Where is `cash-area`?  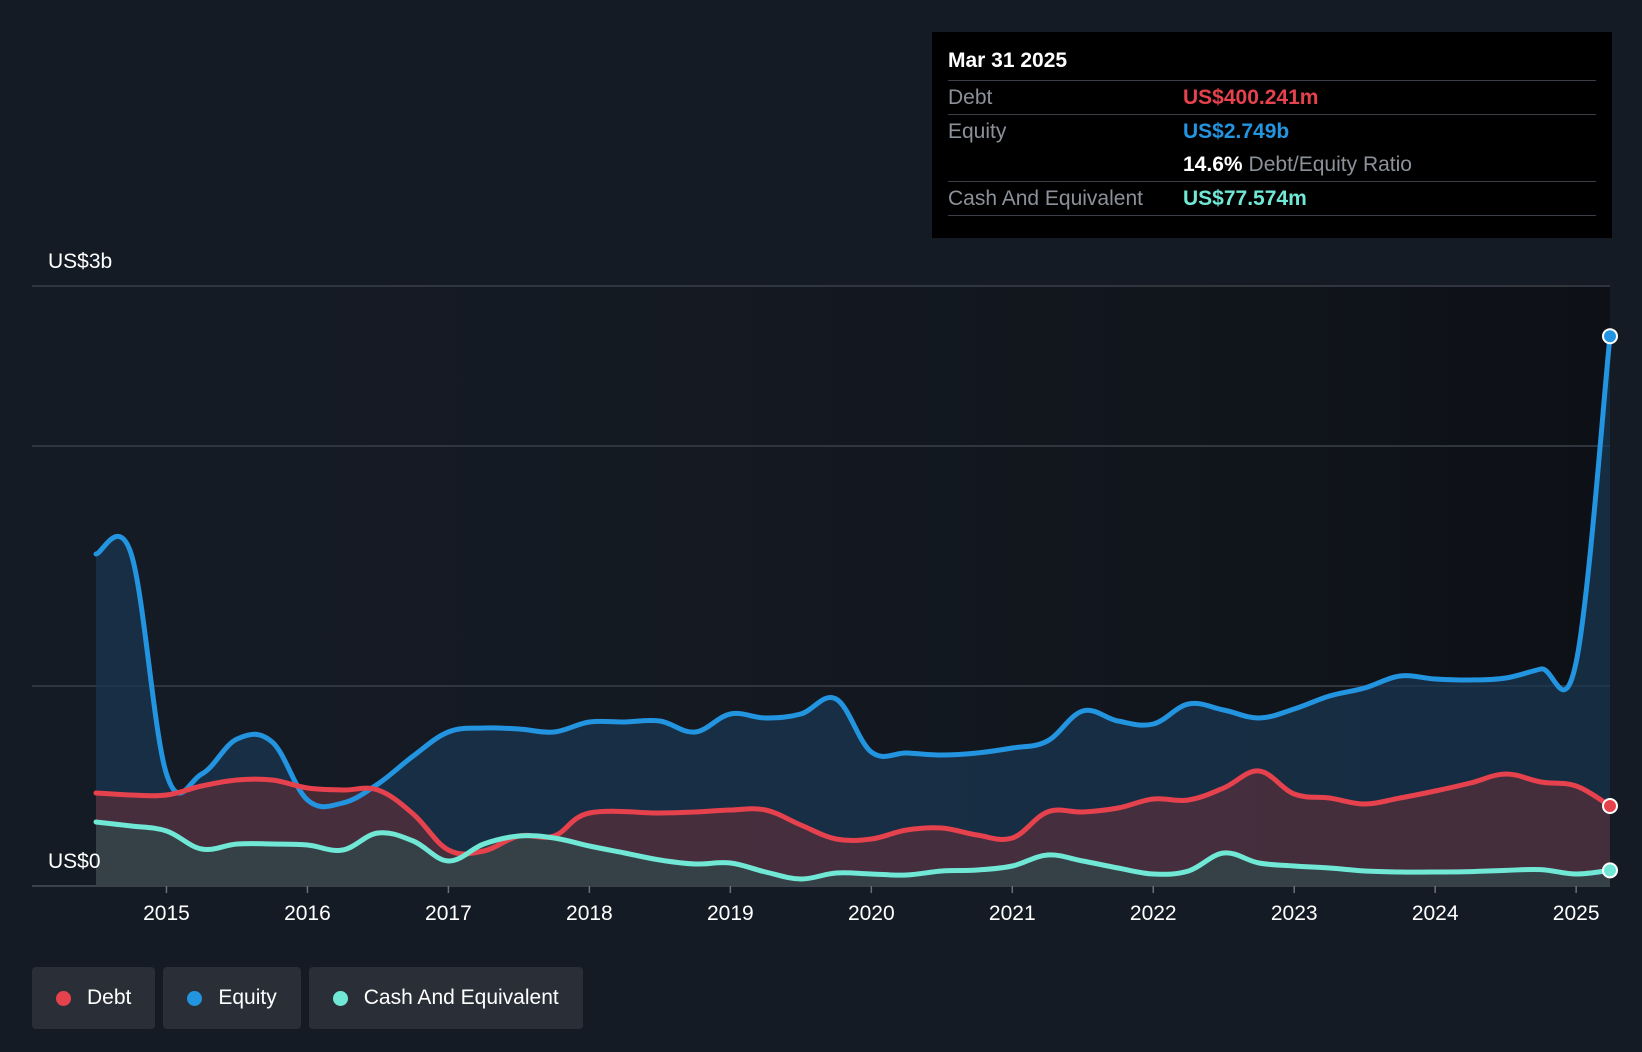
cash-area is located at coordinates (853, 854).